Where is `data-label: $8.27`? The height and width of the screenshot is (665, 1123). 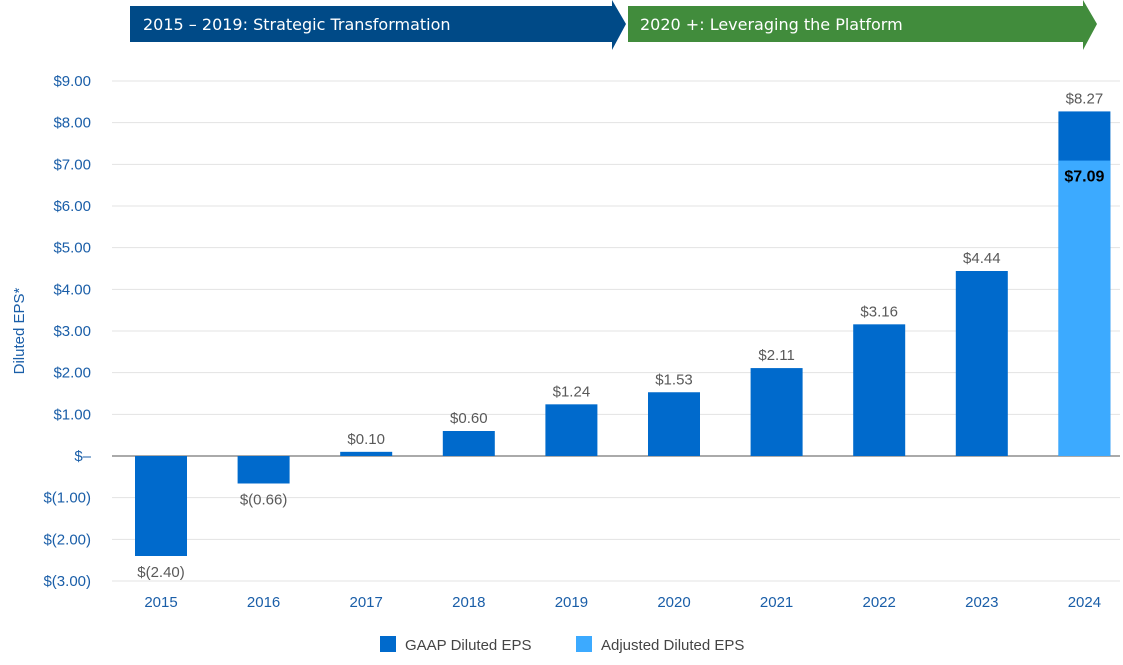
data-label: $8.27 is located at coordinates (1085, 98).